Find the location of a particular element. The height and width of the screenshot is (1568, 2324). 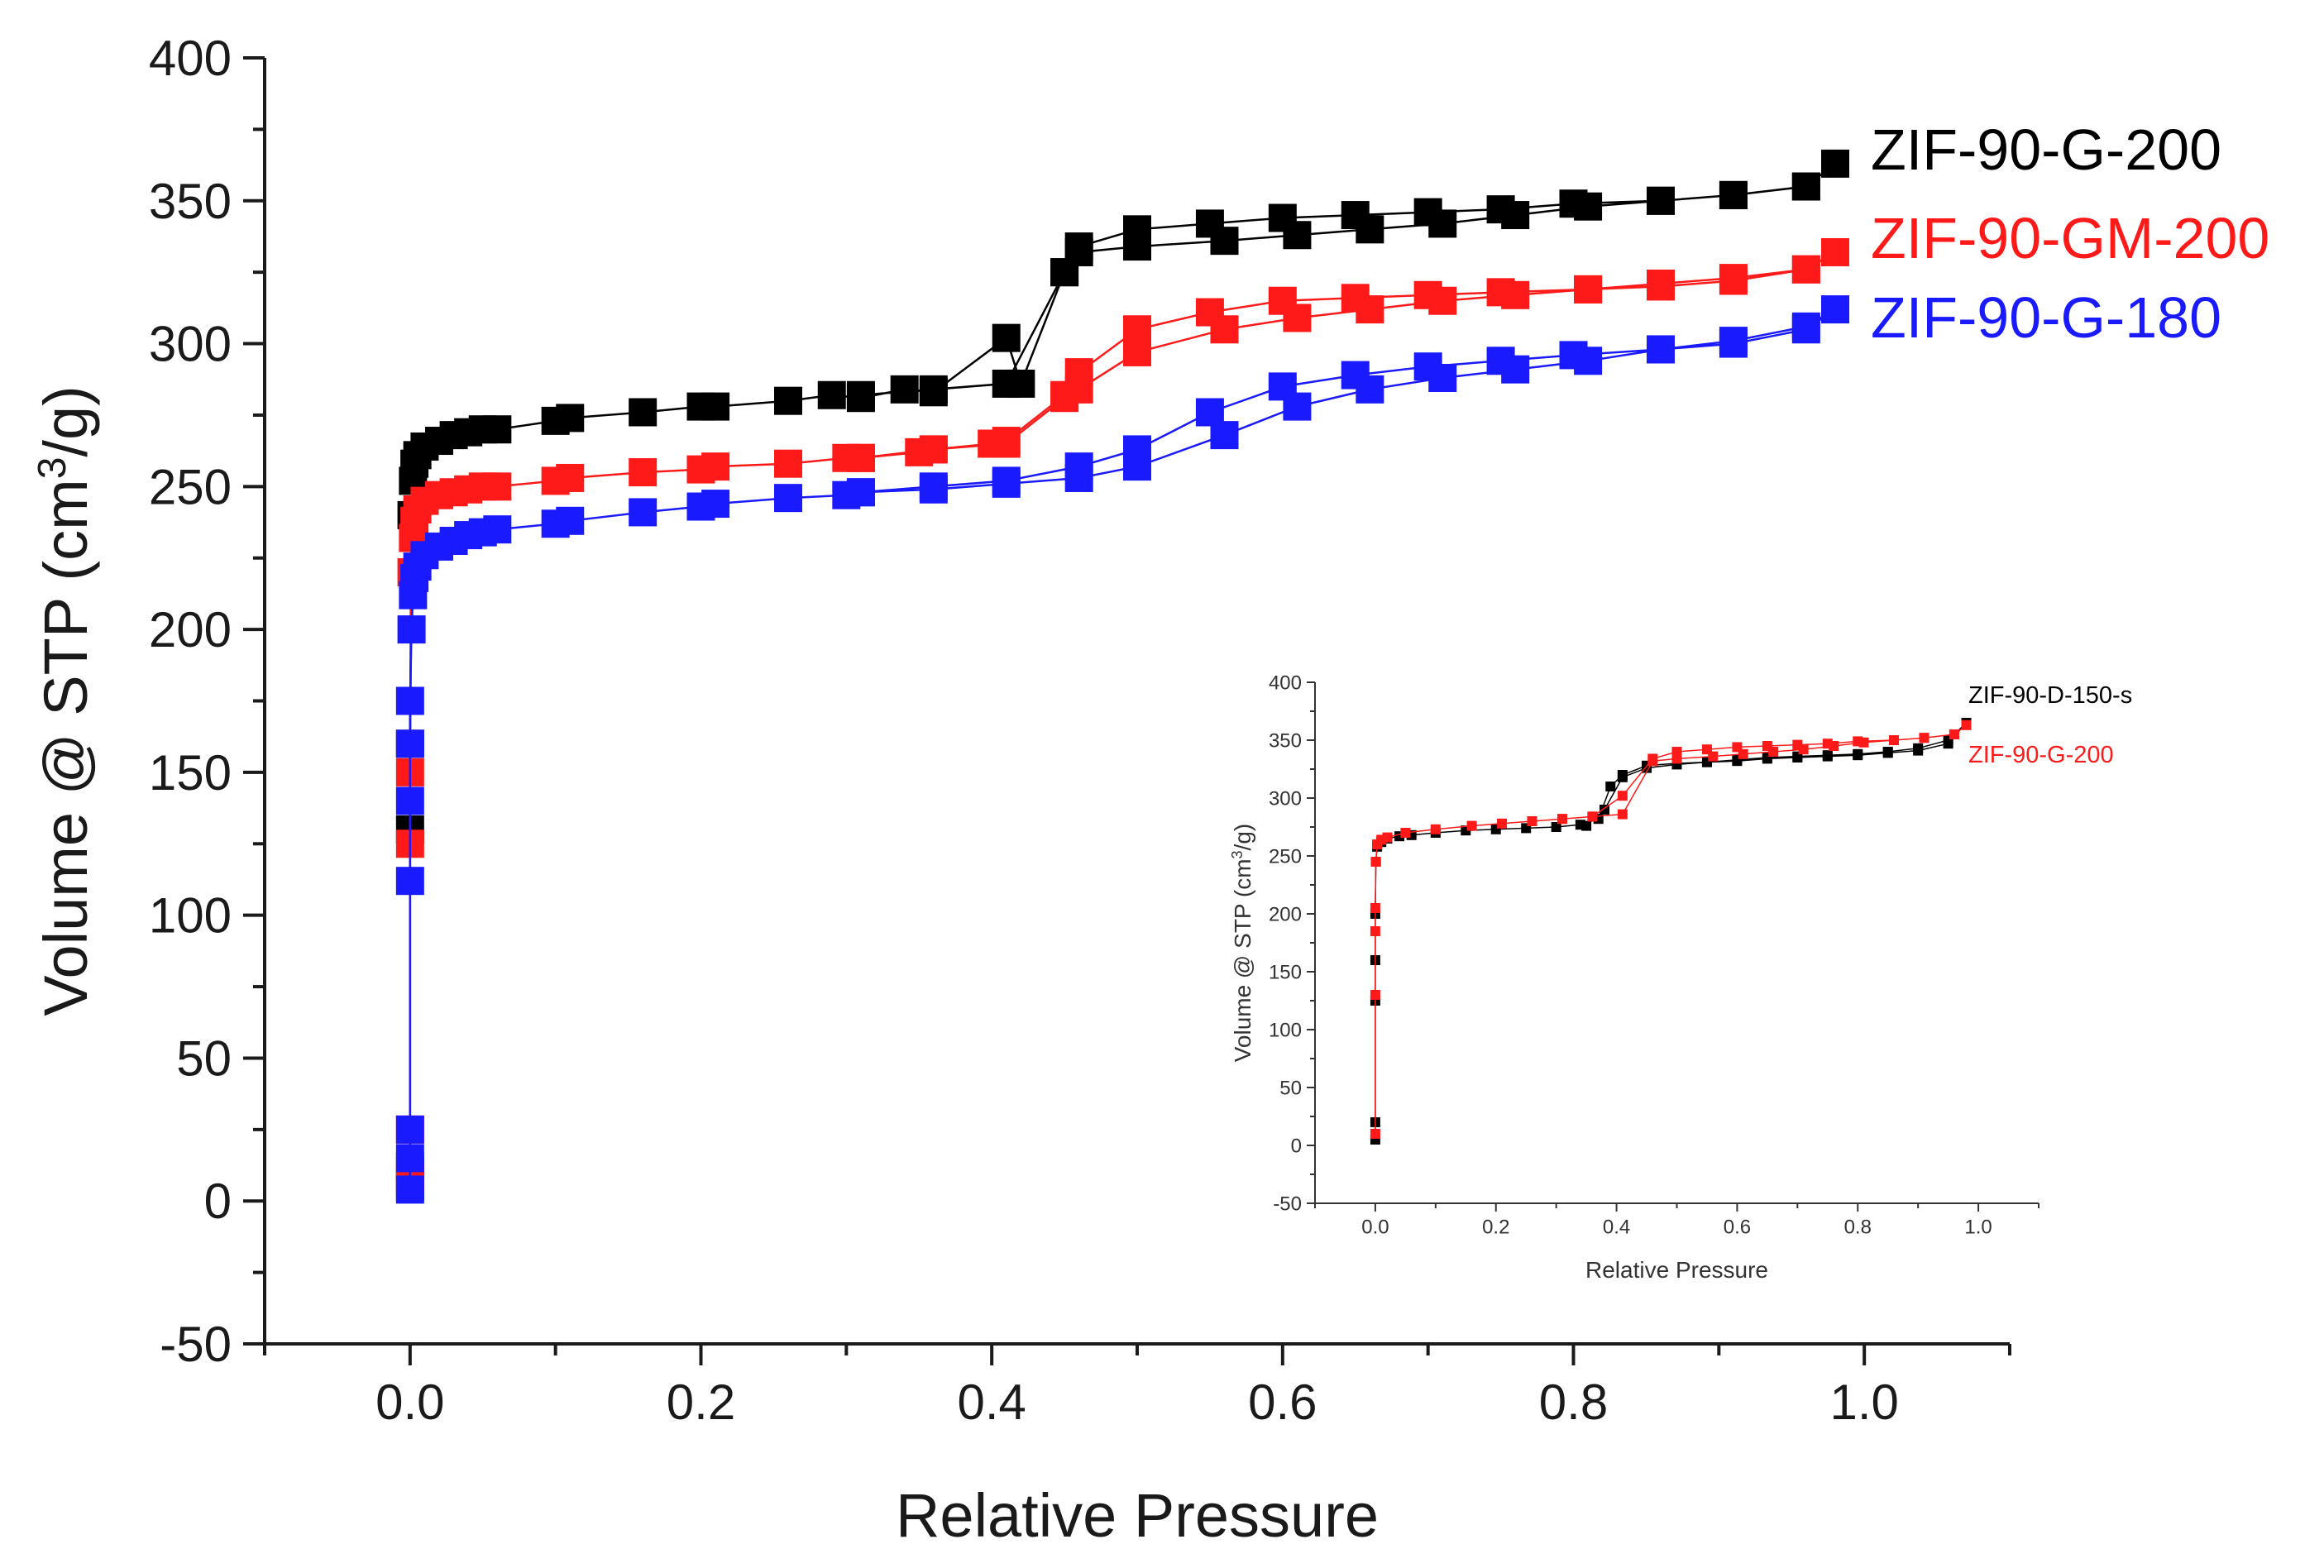

inset-y-axis-title-pre: Volume @ STP (cm is located at coordinates (1242, 960).